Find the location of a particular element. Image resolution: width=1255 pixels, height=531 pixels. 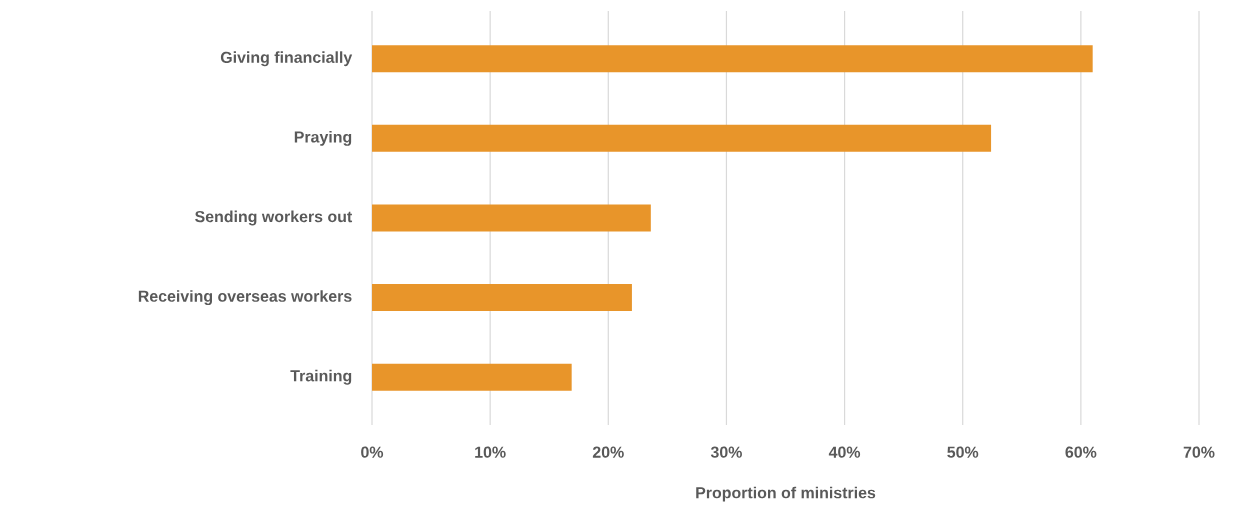

x-tick-label: 40% is located at coordinates (844, 452).